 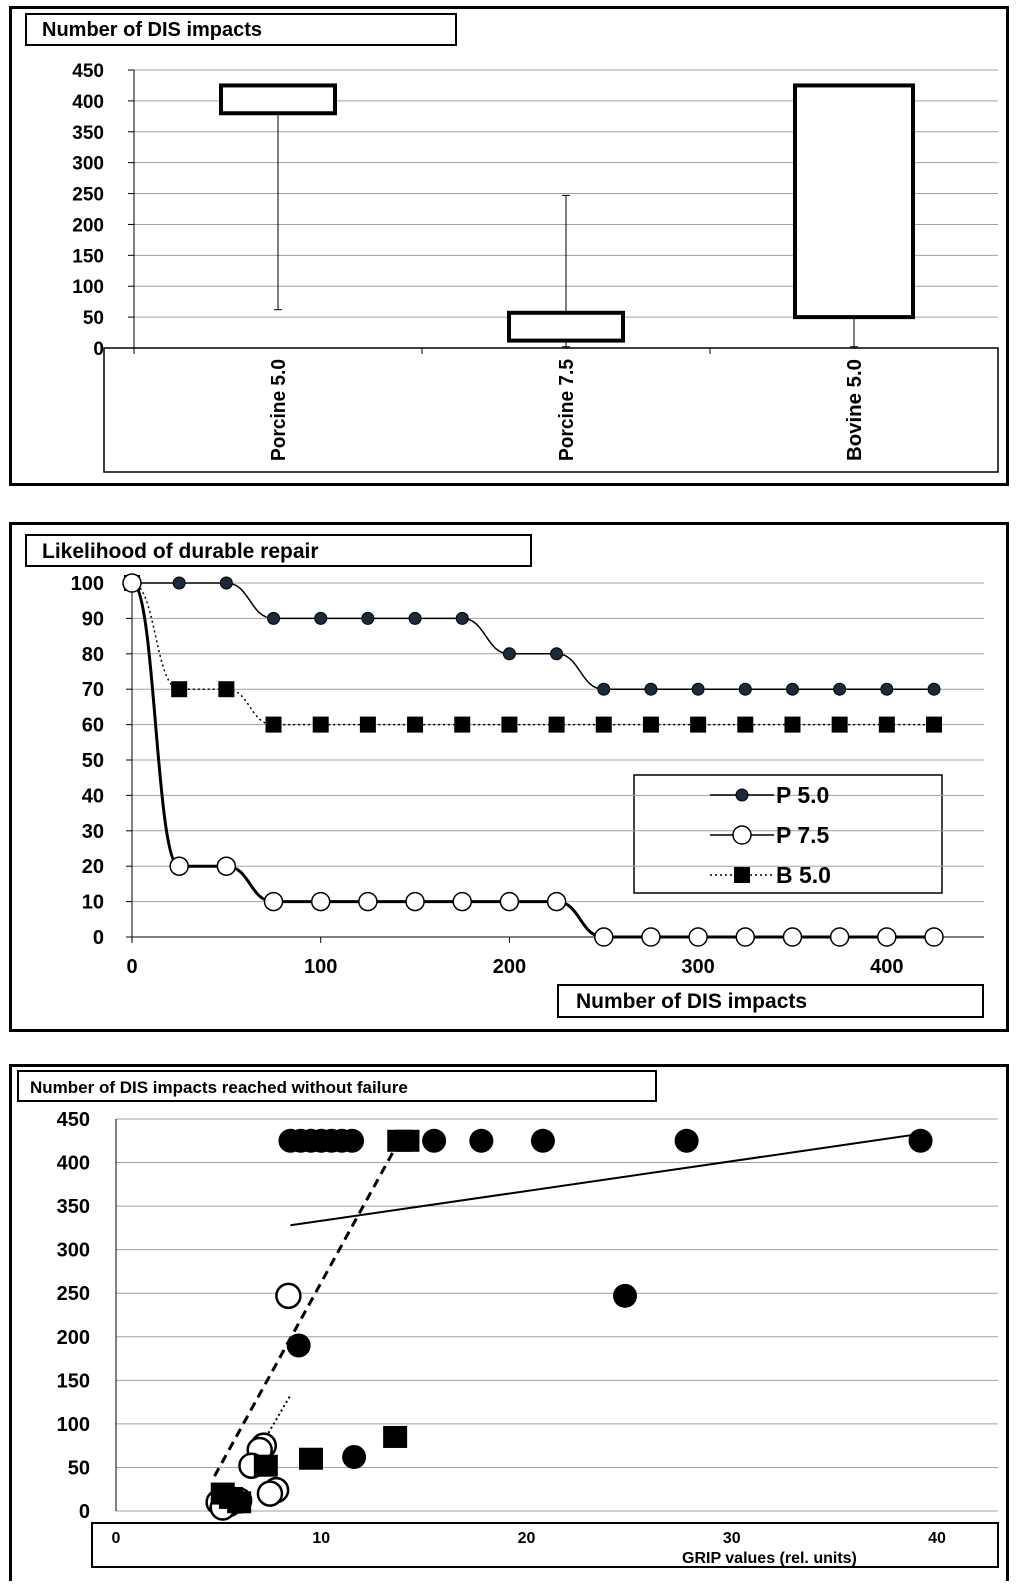 I want to click on x-tick-label: 200, so click(x=509, y=967).